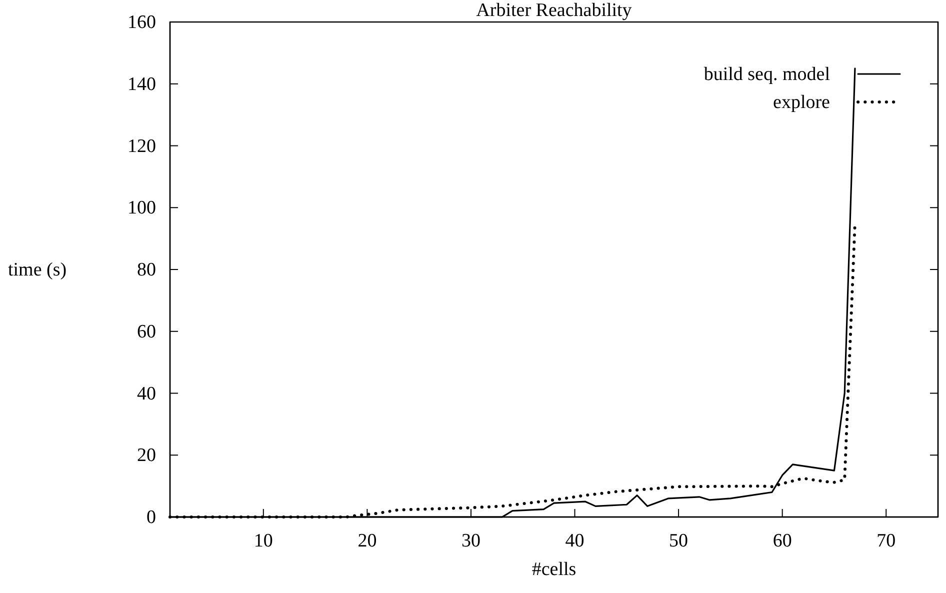  I want to click on chart-title: Arbiter Reachability, so click(554, 10).